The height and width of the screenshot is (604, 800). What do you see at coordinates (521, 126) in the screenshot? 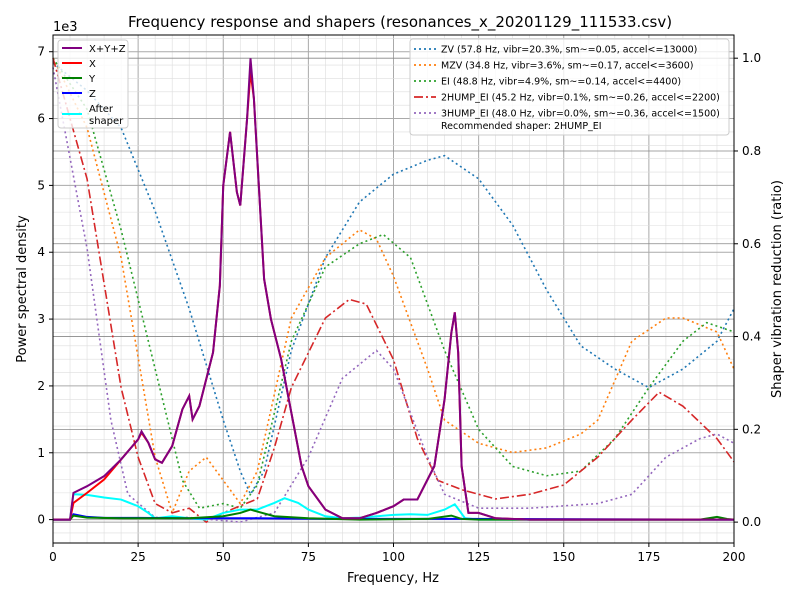
I see `recommended-shaper-label: Recommended shaper: 2HUMP_EI` at bounding box center [521, 126].